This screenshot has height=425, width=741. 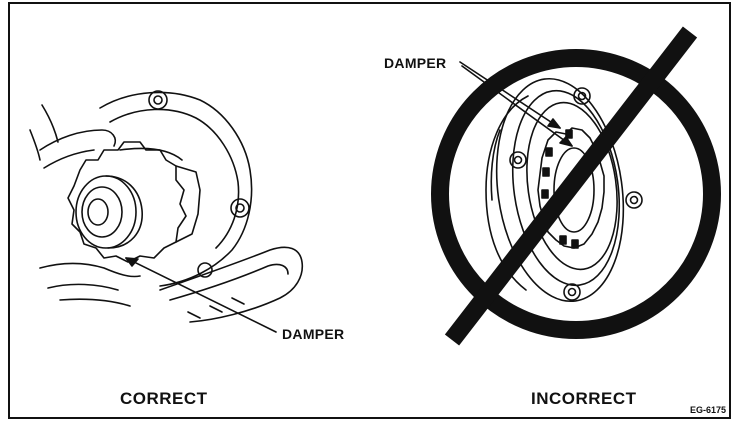 What do you see at coordinates (708, 410) in the screenshot?
I see `figure-code: EG-6175` at bounding box center [708, 410].